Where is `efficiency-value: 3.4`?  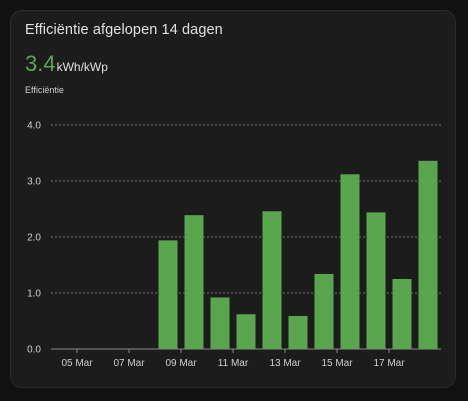 efficiency-value: 3.4 is located at coordinates (40, 63).